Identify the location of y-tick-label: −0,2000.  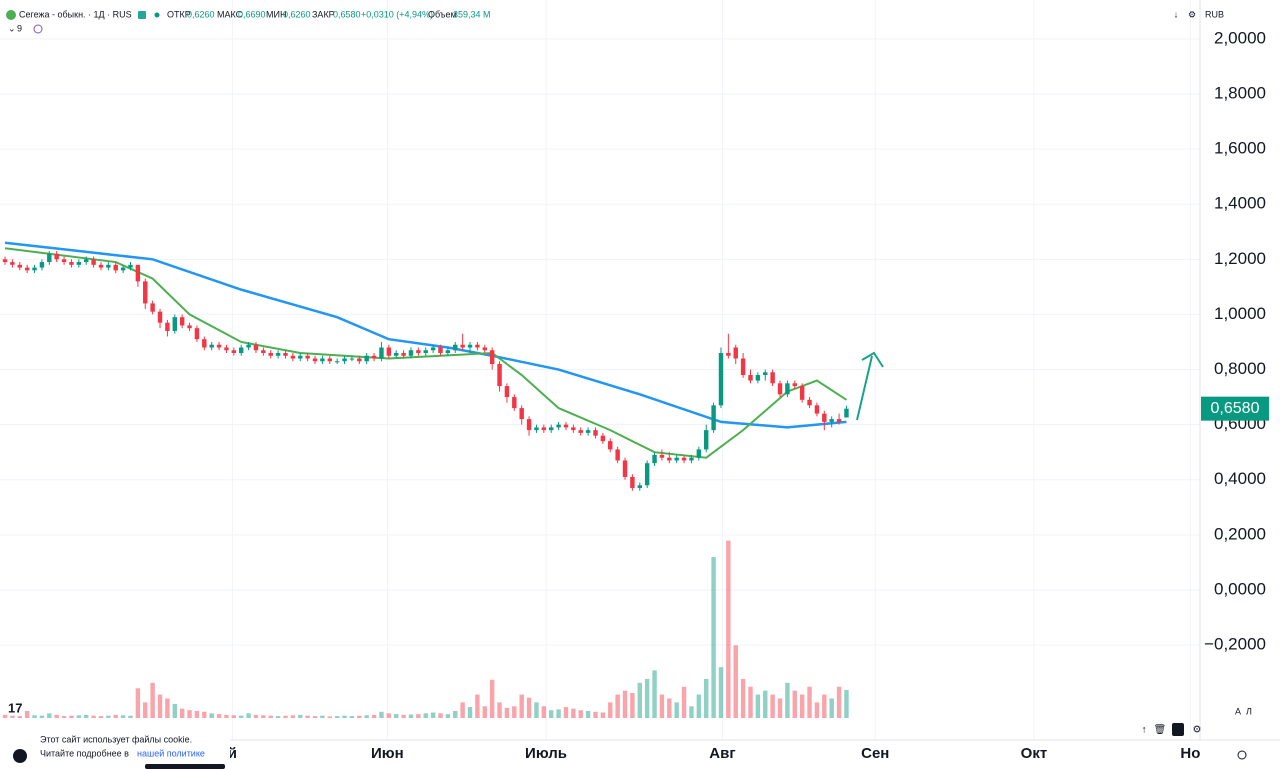
(1235, 644).